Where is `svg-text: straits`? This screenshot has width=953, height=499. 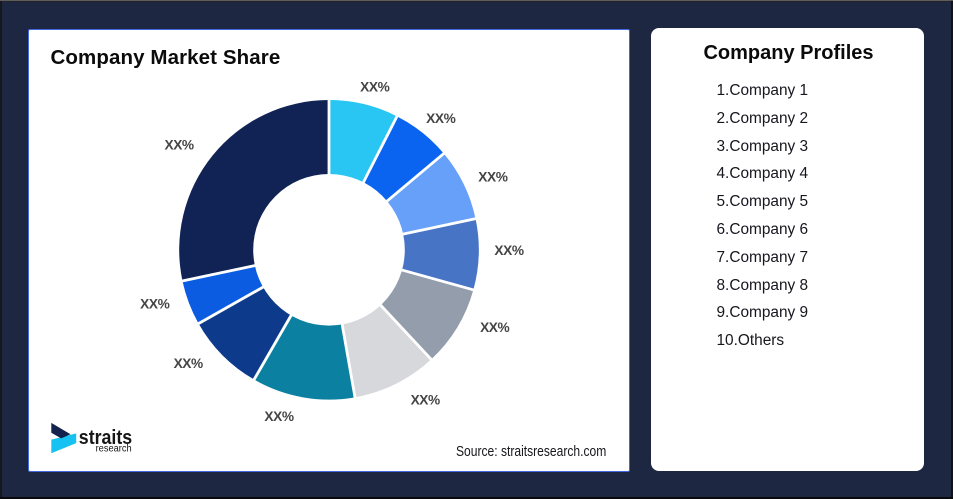
svg-text: straits is located at coordinates (105, 437).